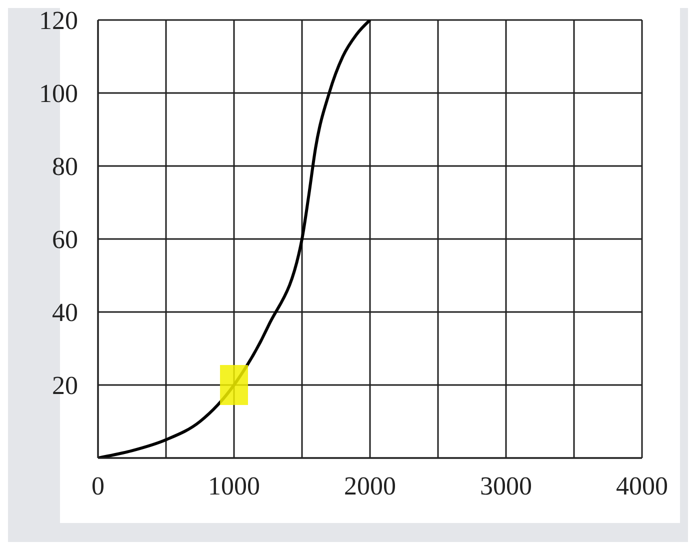 The image size is (696, 550). Describe the element at coordinates (234, 485) in the screenshot. I see `x-tick-label: 1000` at that location.